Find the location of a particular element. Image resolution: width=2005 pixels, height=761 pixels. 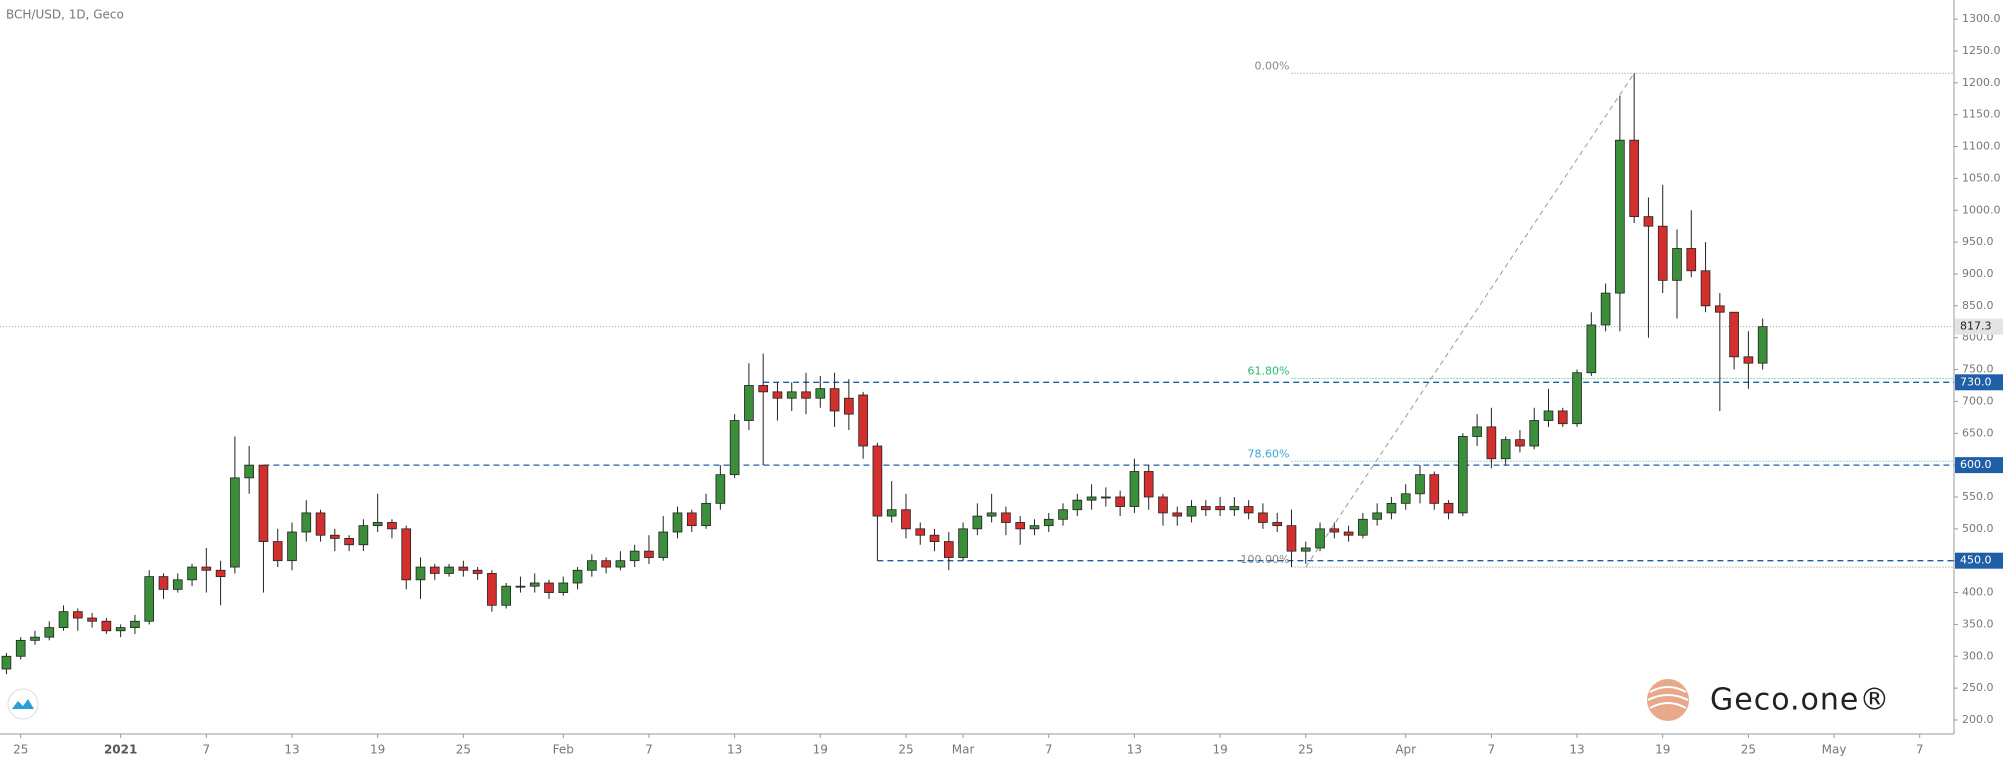

y-tick-label: 850.0 is located at coordinates (1978, 305).